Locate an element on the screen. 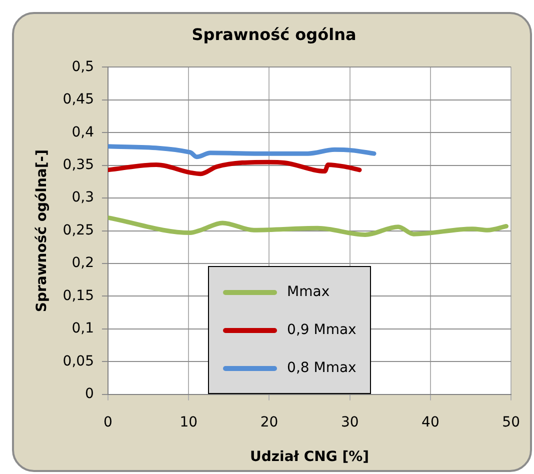 Image resolution: width=534 pixels, height=474 pixels. x-axis-title: Udział CNG [%] is located at coordinates (310, 457).